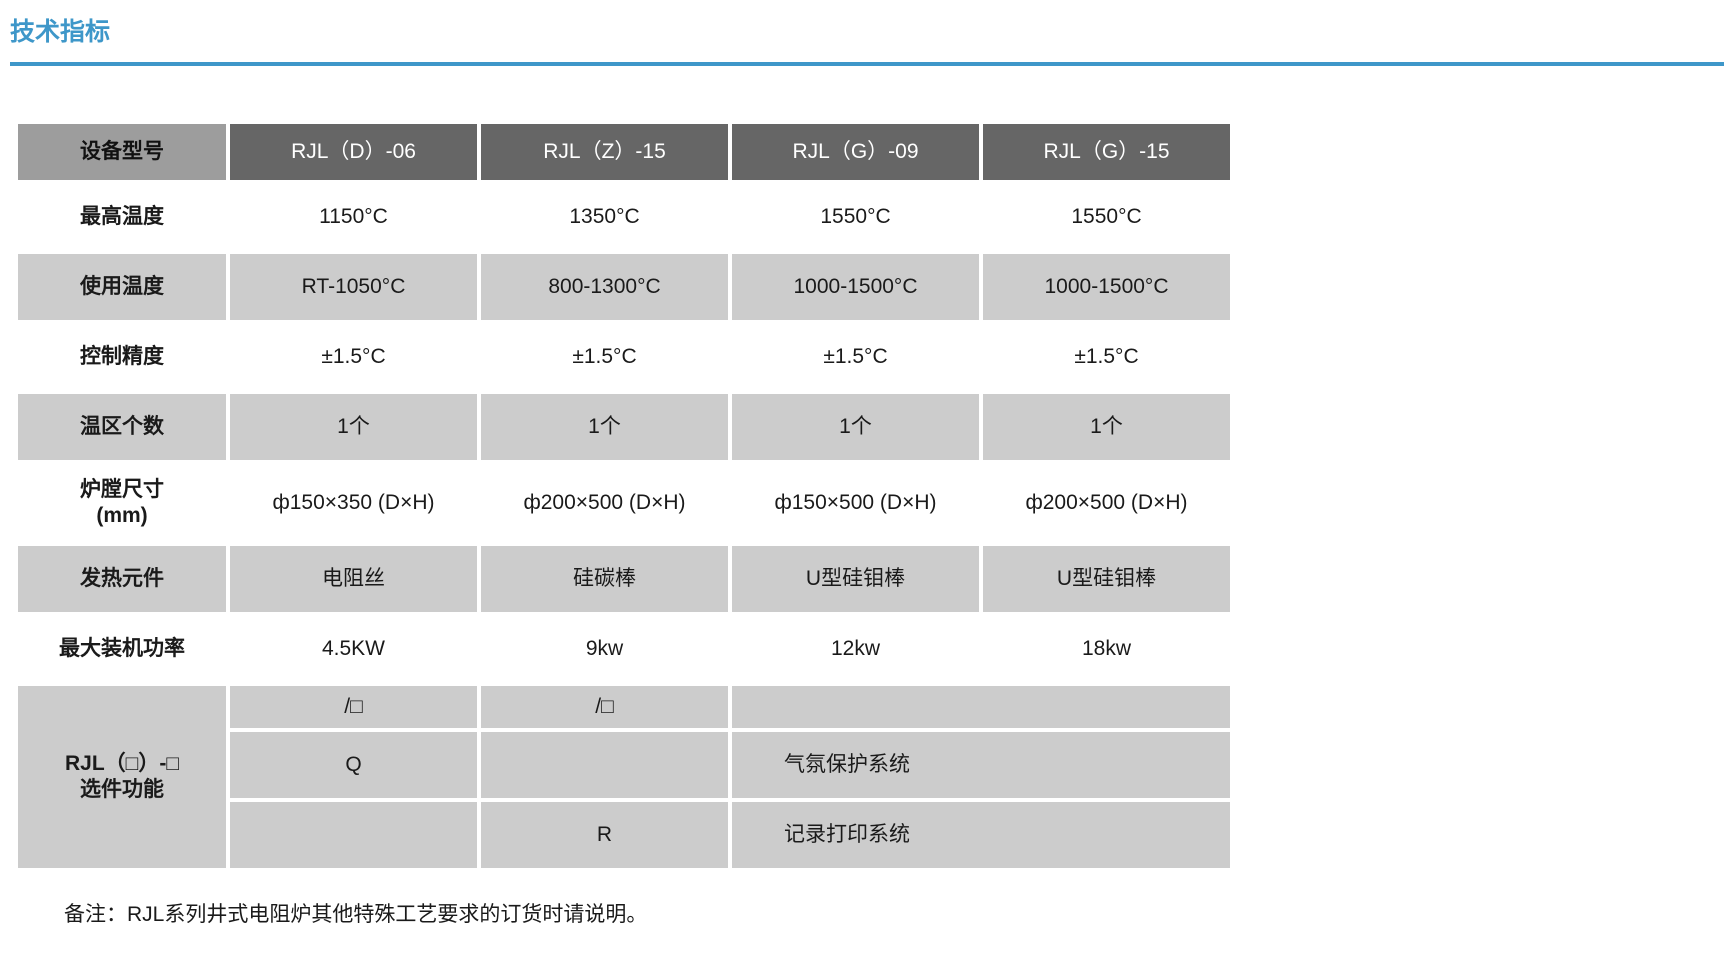  What do you see at coordinates (122, 489) in the screenshot?
I see `row-label-chamber-size-line1: 炉膛尺寸` at bounding box center [122, 489].